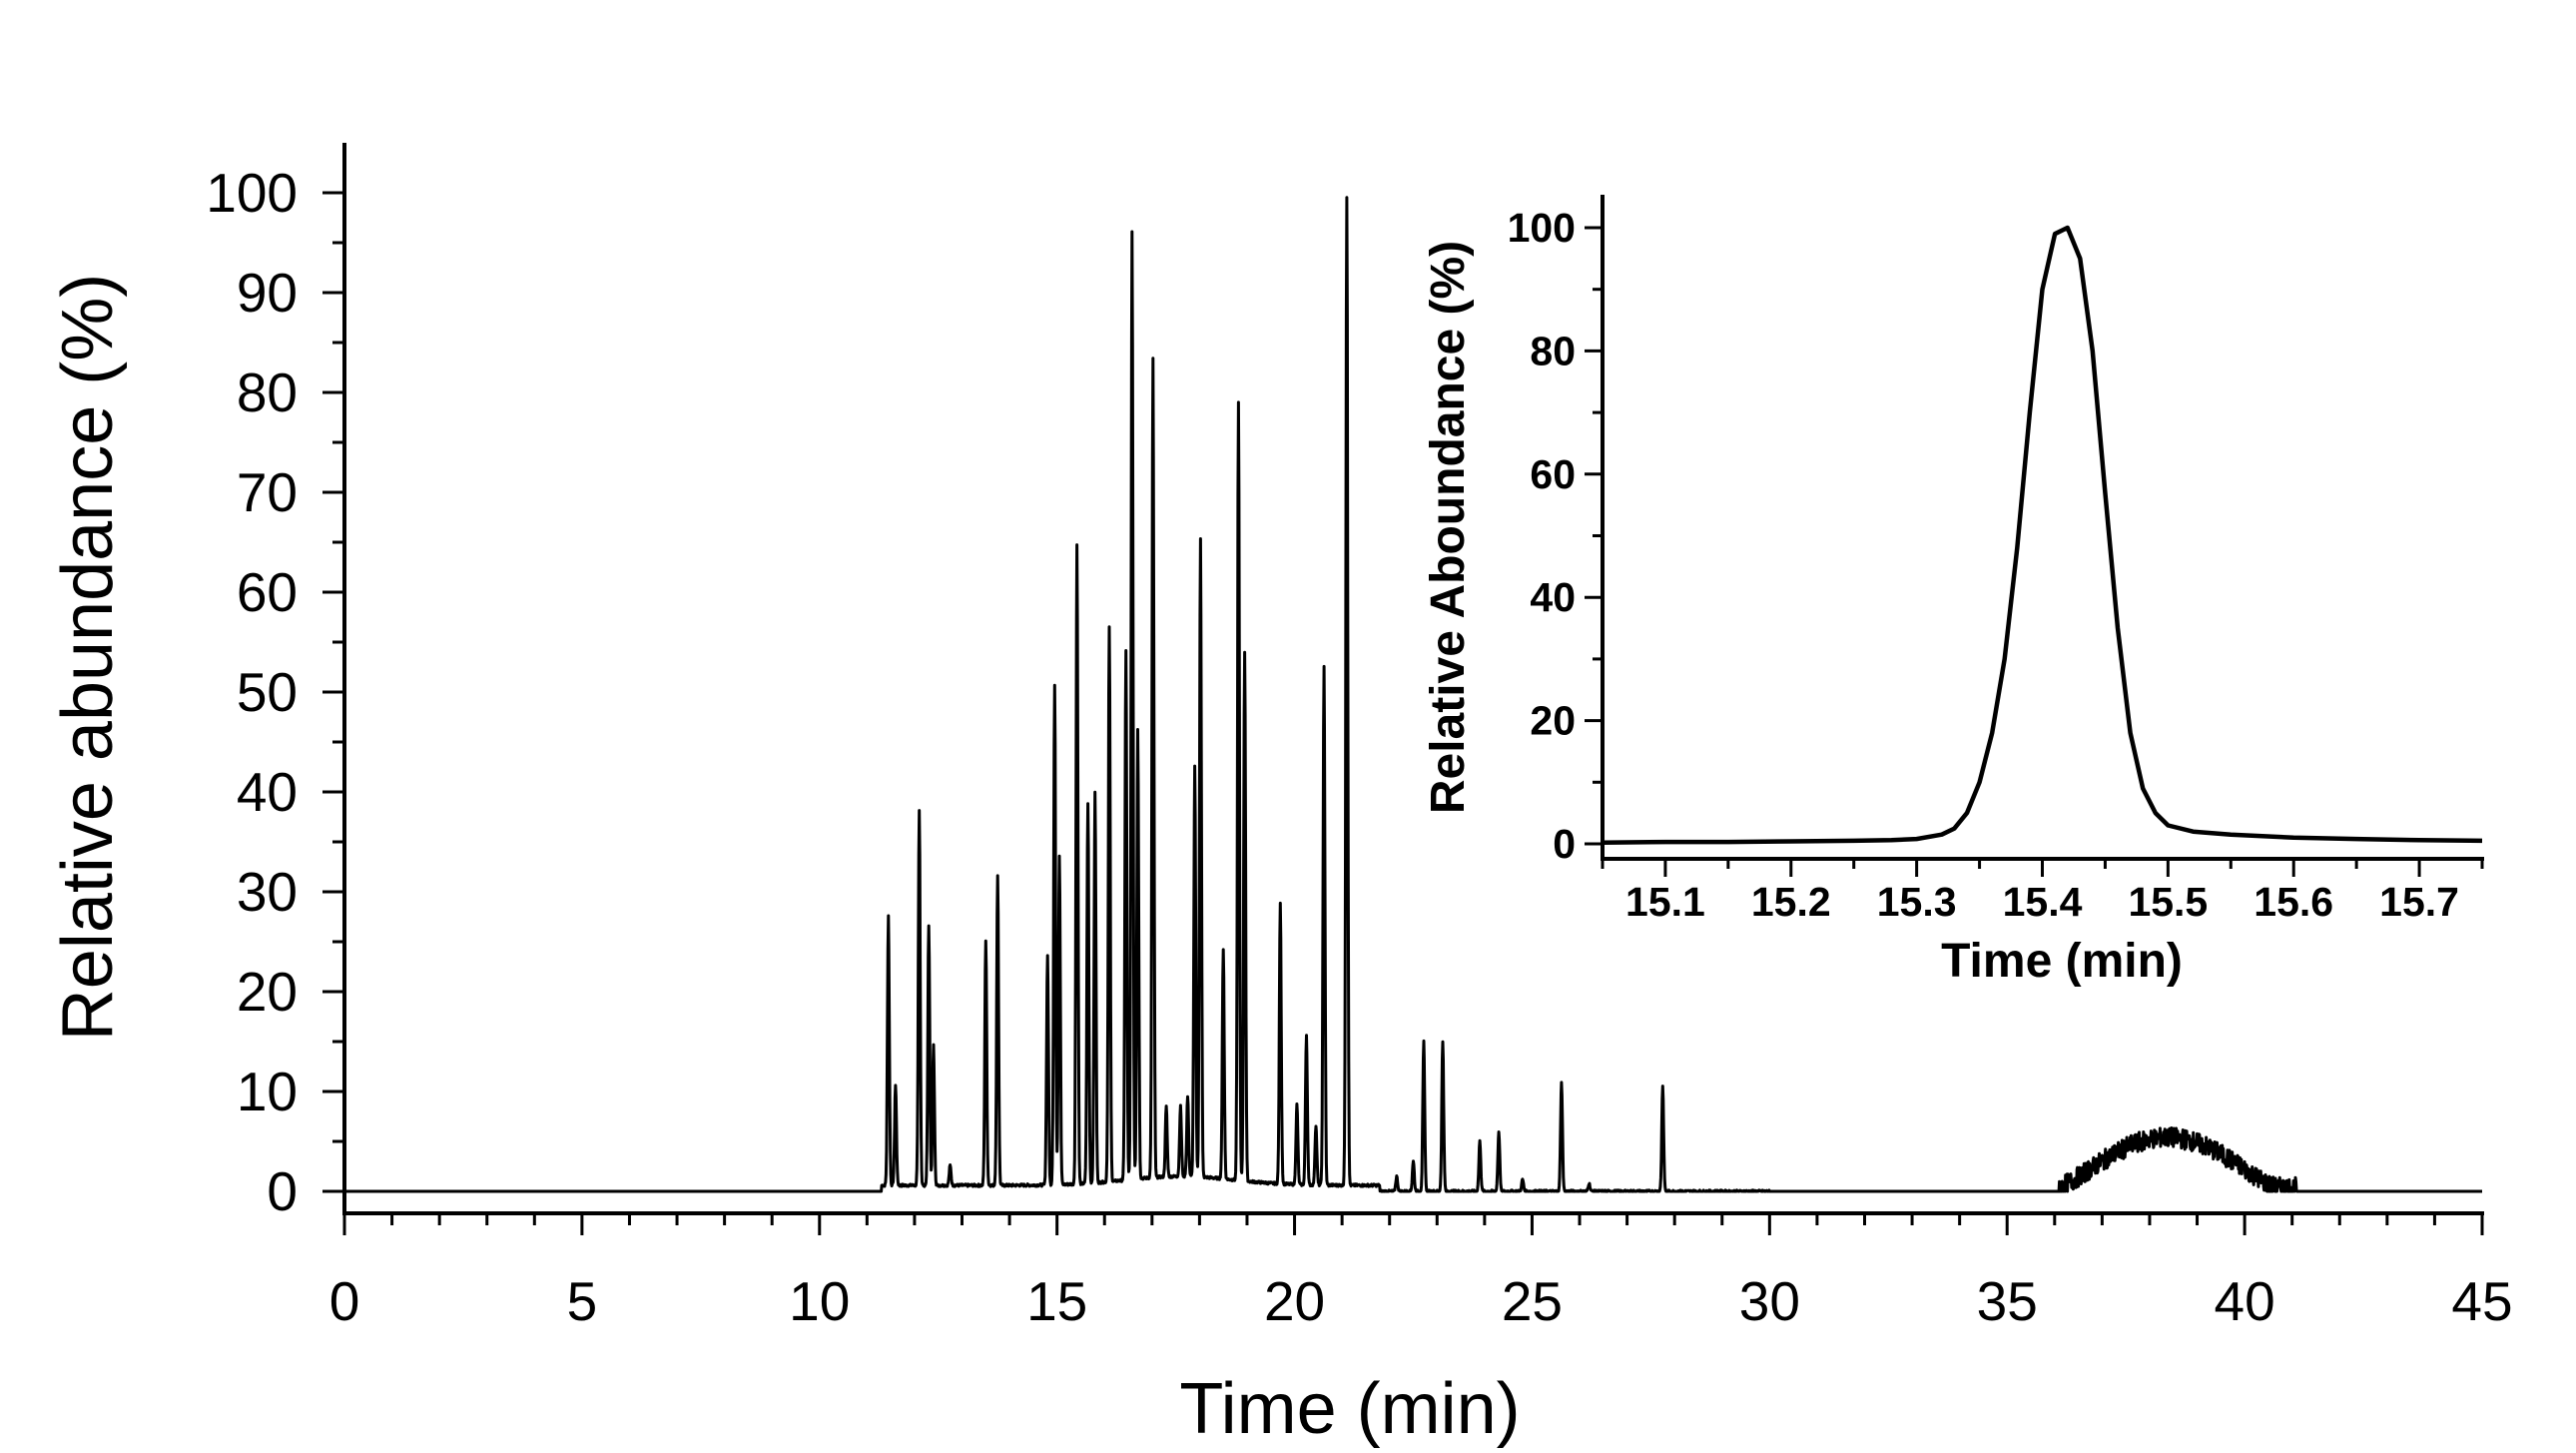 The width and height of the screenshot is (2576, 1453). I want to click on y-tick-label: 70, so click(268, 492).